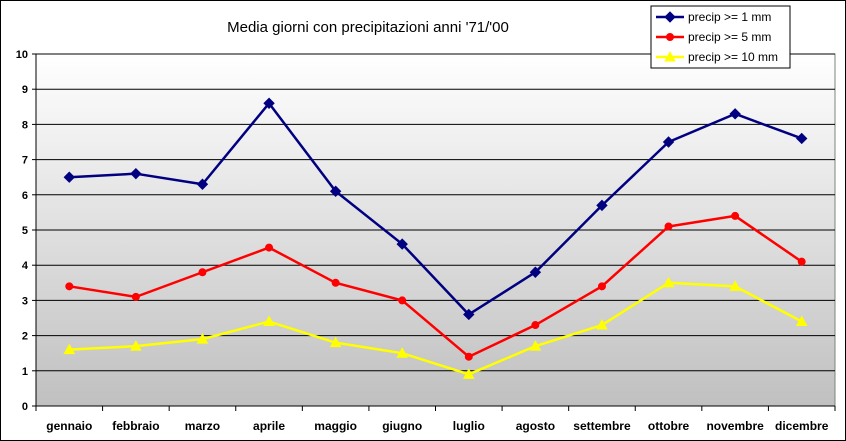 The height and width of the screenshot is (441, 846). What do you see at coordinates (25, 407) in the screenshot?
I see `y-tick-label: 0` at bounding box center [25, 407].